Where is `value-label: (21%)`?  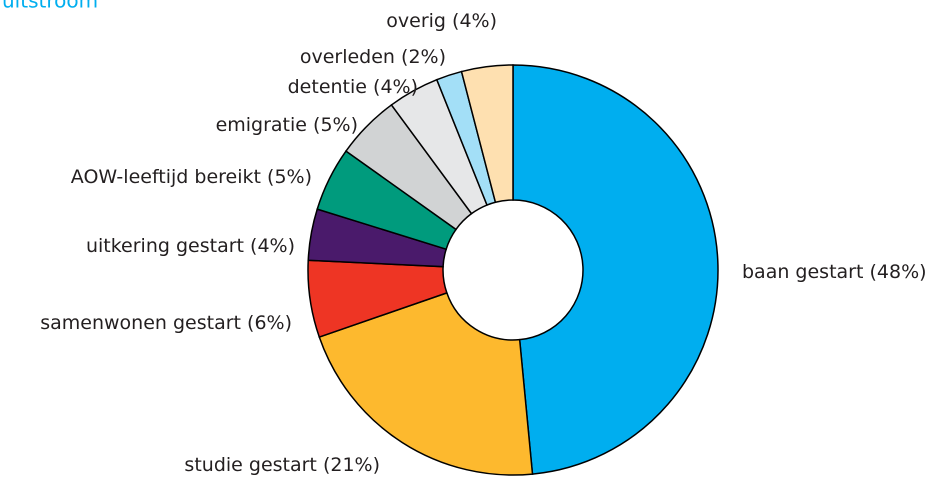
value-label: (21%) is located at coordinates (351, 465).